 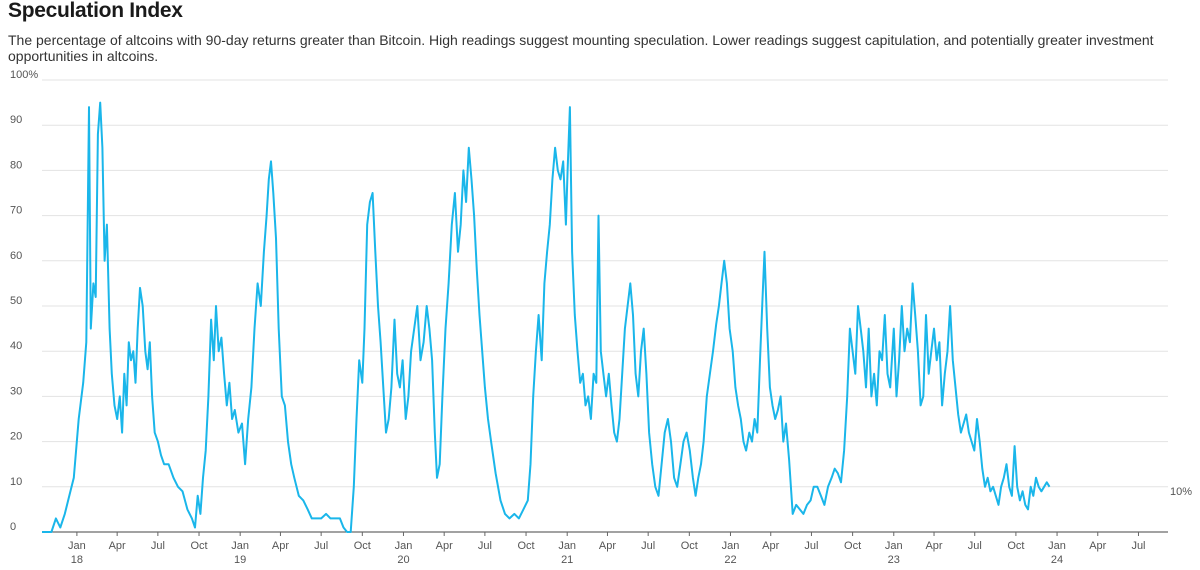 I want to click on y-tick-label: 20, so click(x=16, y=437).